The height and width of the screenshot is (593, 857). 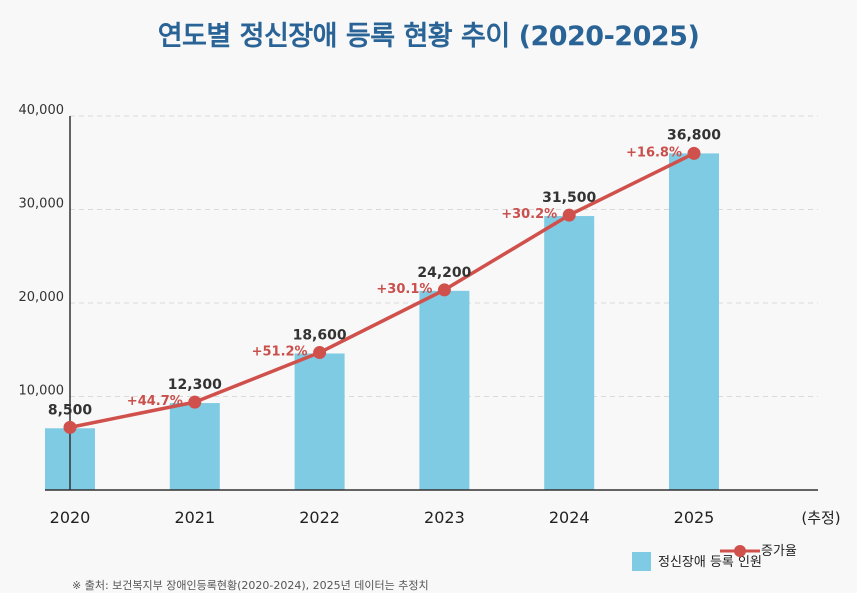 What do you see at coordinates (641, 561) in the screenshot?
I see `legend-bar-swatch` at bounding box center [641, 561].